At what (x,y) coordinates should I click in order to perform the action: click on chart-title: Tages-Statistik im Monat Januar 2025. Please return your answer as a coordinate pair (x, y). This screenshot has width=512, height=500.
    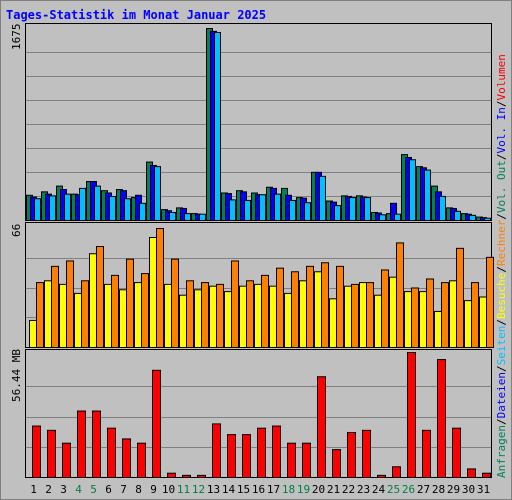
    Looking at the image, I should click on (136, 15).